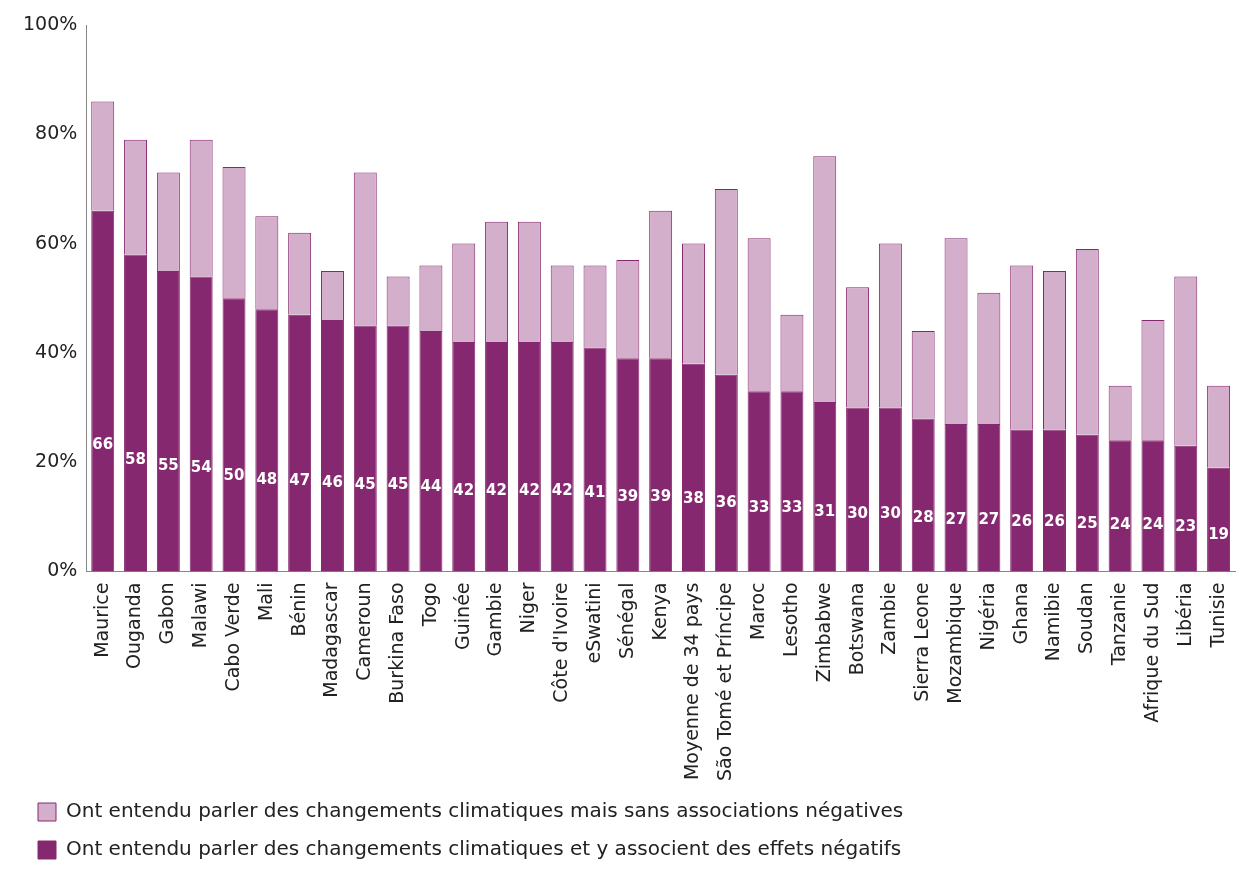  I want to click on x-tick-label: Sierra Leone, so click(921, 642).